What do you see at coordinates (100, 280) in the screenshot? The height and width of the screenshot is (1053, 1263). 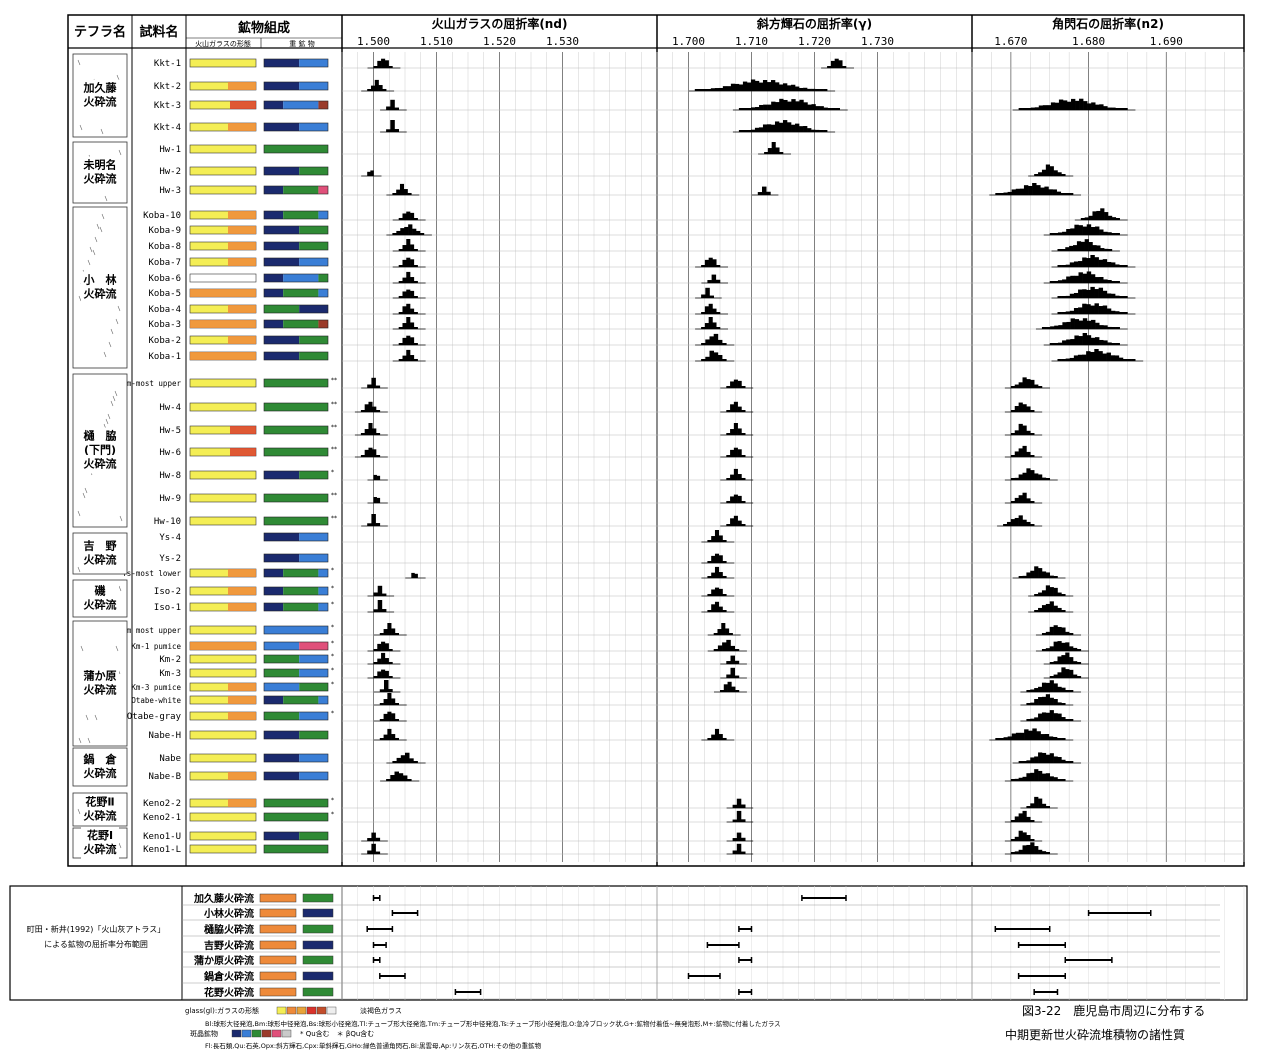 I see `tephra-name: 小 林` at bounding box center [100, 280].